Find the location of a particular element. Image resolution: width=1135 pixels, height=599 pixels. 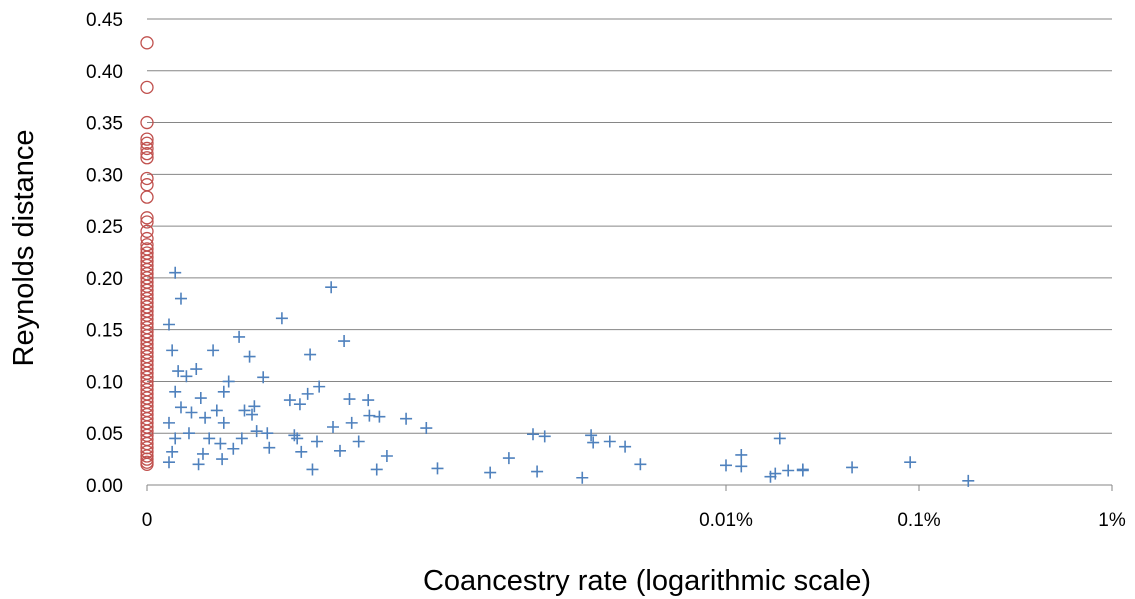

series-circle-points is located at coordinates (147, 253).